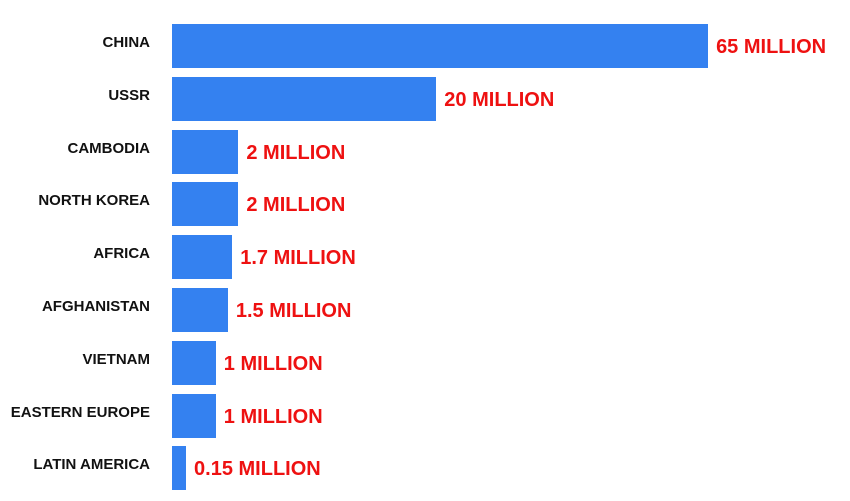 The image size is (850, 501). What do you see at coordinates (121, 254) in the screenshot?
I see `category-label: AFRICA` at bounding box center [121, 254].